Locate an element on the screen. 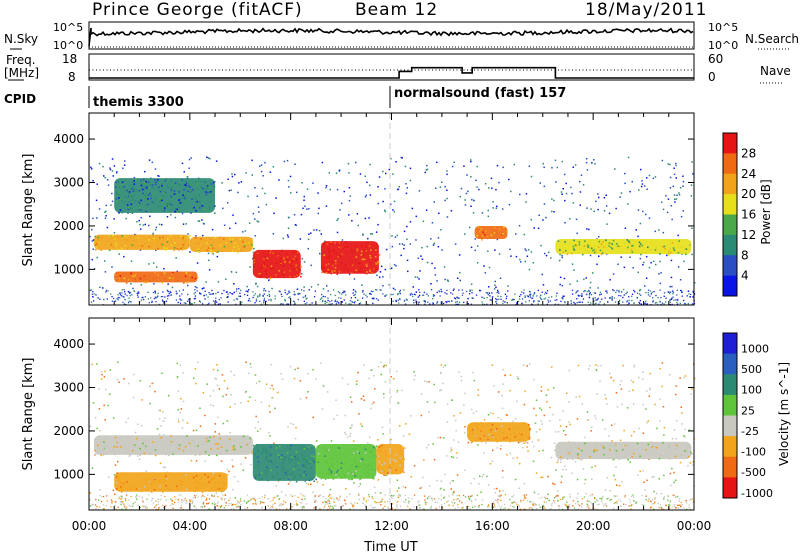  power-colorbar-tick: 20 is located at coordinates (748, 194).